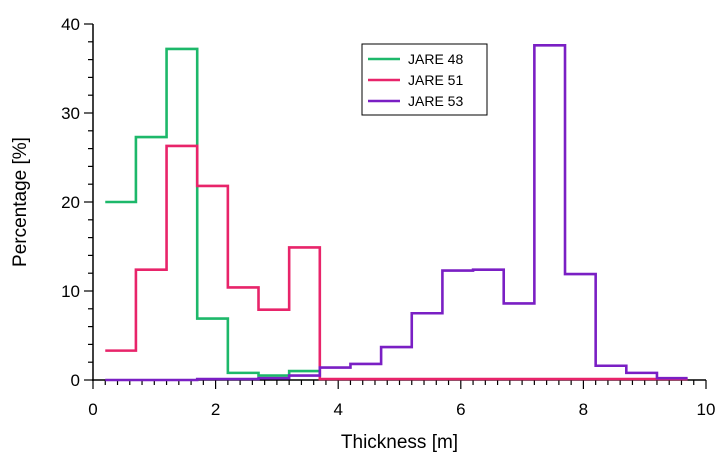 The image size is (718, 456). Describe the element at coordinates (460, 409) in the screenshot. I see `x-tick-label: 6` at that location.